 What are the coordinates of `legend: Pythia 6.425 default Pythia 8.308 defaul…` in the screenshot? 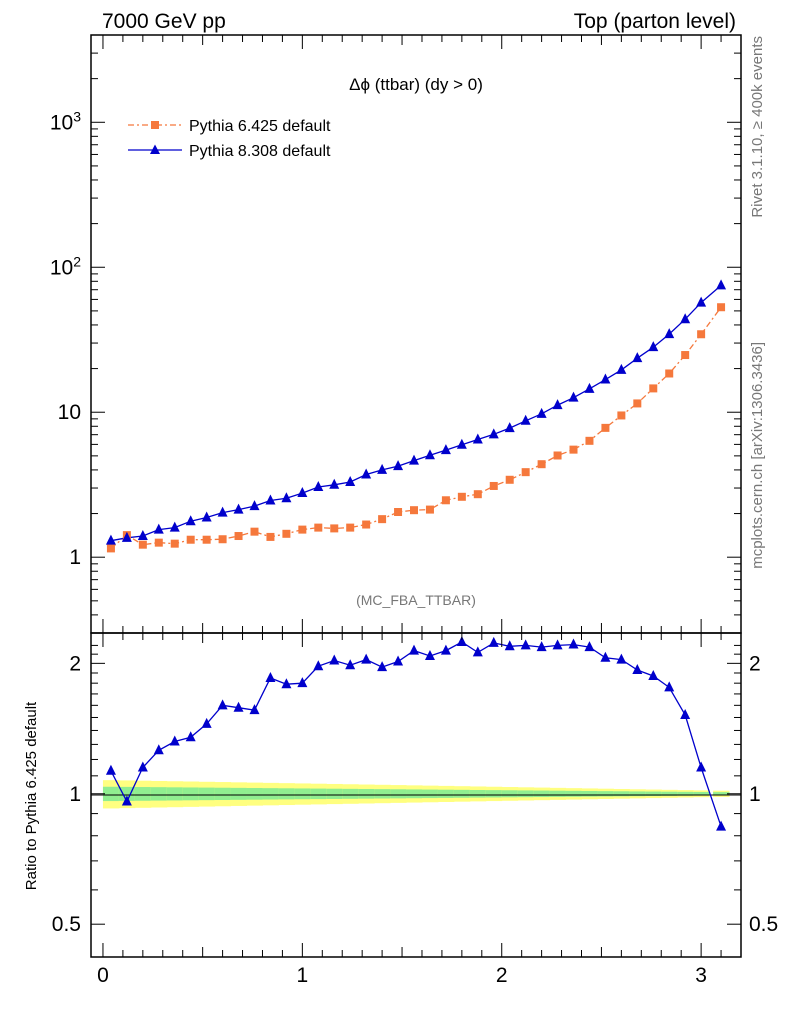 It's located at (229, 139).